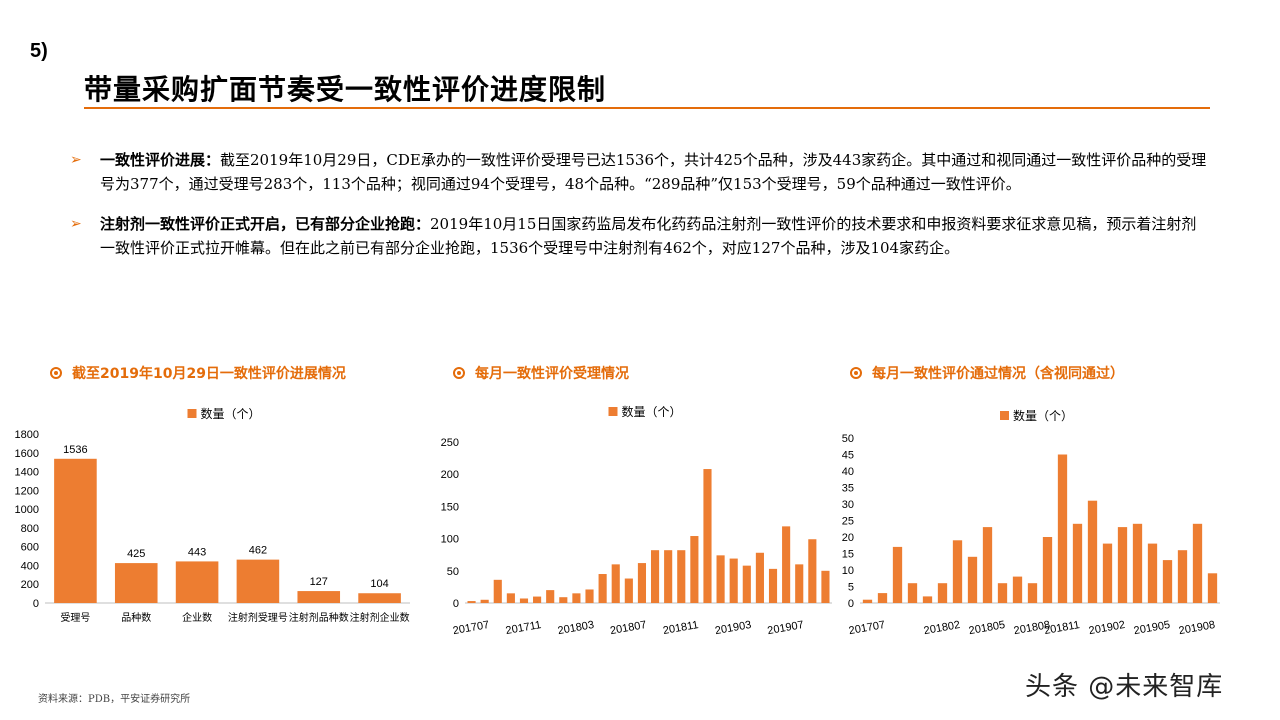 This screenshot has height=720, width=1280. I want to click on y-tick-label: 20, so click(848, 538).